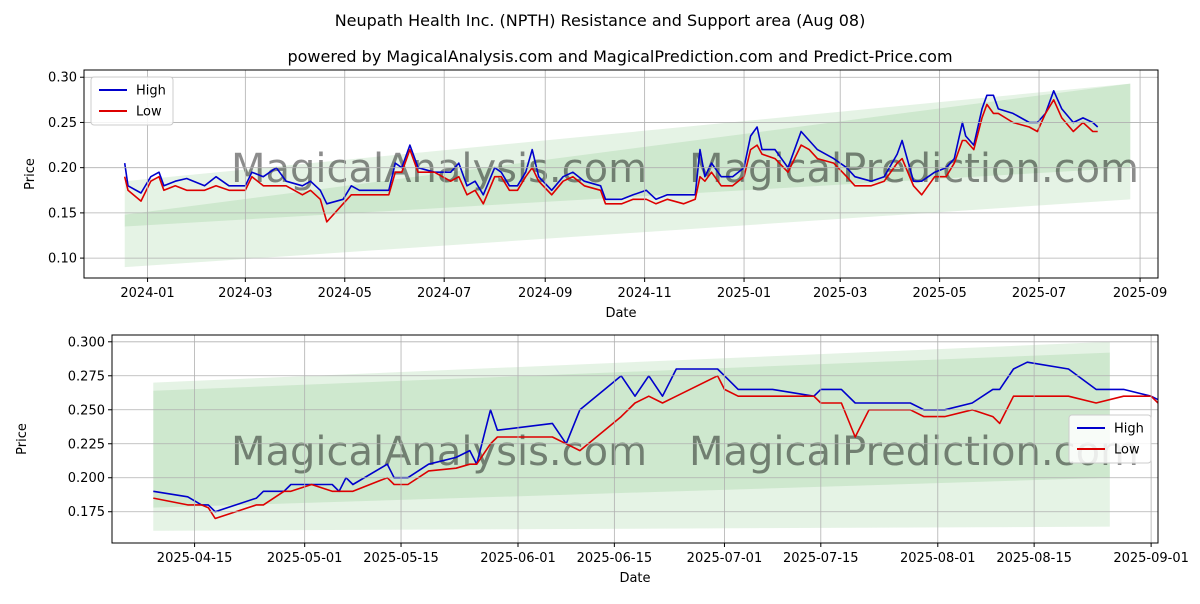  Describe the element at coordinates (86, 342) in the screenshot. I see `y-tick-label: 0.300` at that location.